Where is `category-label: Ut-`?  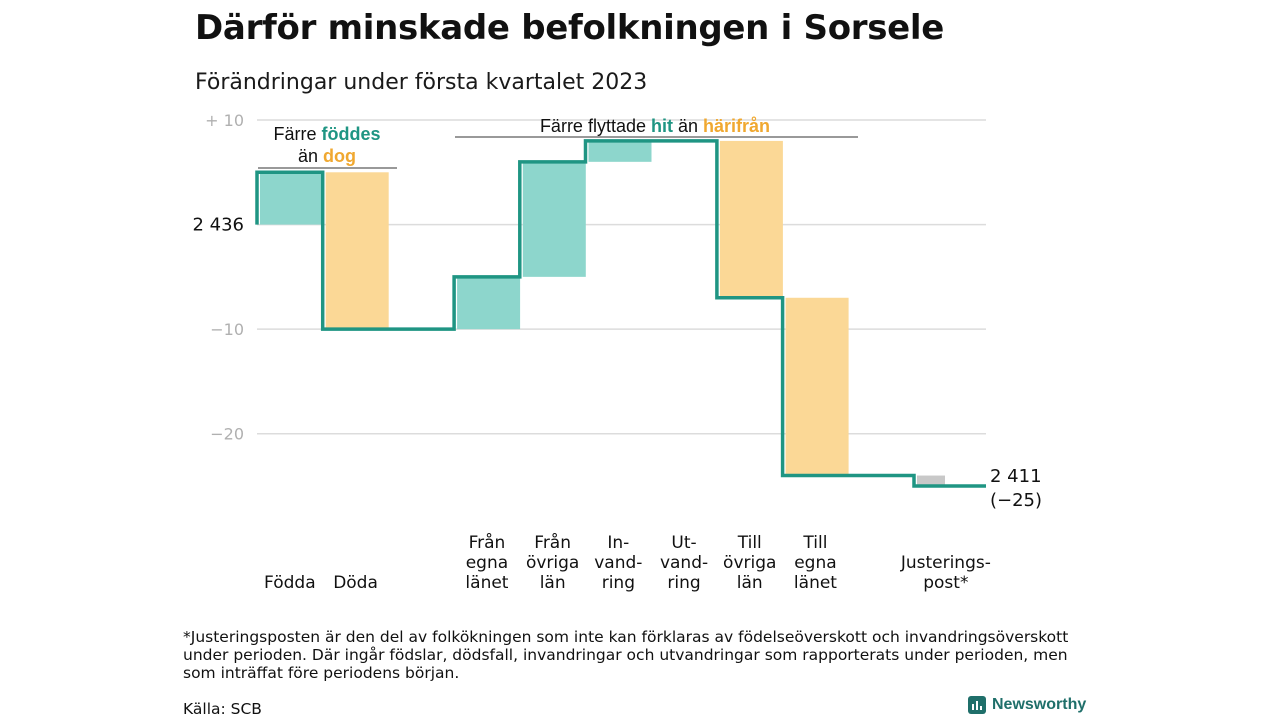 category-label: Ut- is located at coordinates (683, 543).